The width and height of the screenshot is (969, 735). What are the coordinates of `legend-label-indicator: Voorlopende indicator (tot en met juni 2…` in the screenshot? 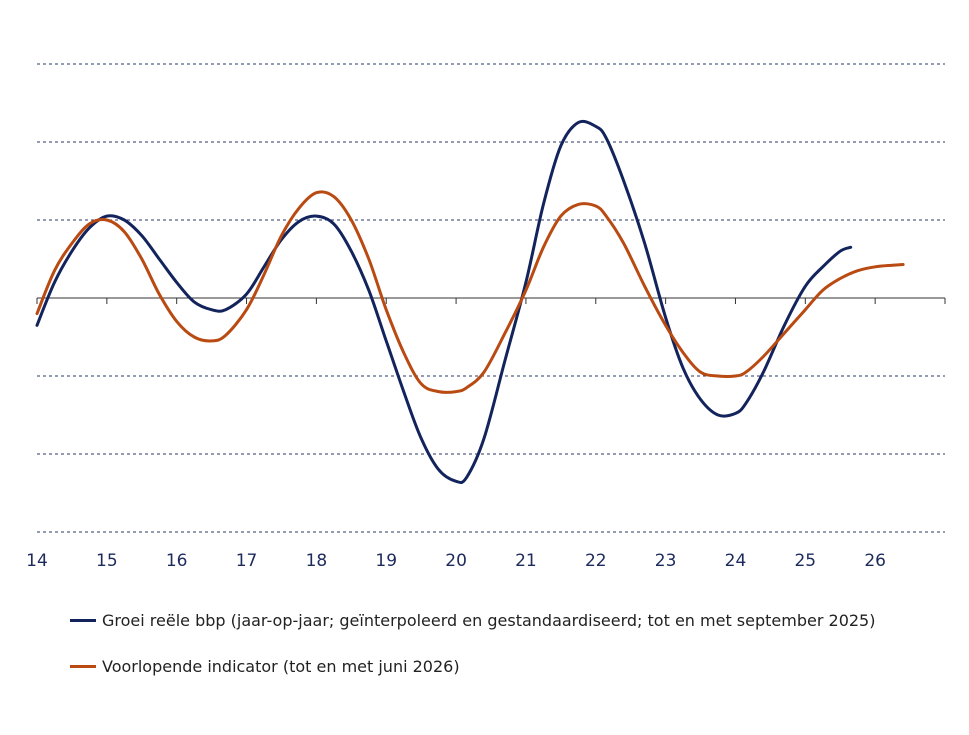 It's located at (281, 666).